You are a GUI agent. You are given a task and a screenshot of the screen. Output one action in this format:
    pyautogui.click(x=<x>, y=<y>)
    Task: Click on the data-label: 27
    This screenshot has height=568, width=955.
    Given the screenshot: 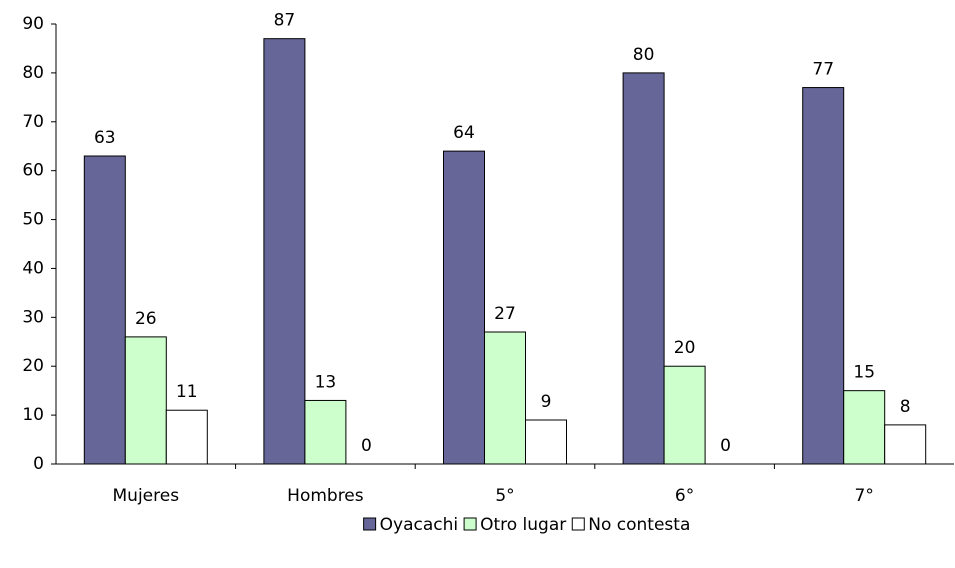 What is the action you would take?
    pyautogui.click(x=505, y=314)
    